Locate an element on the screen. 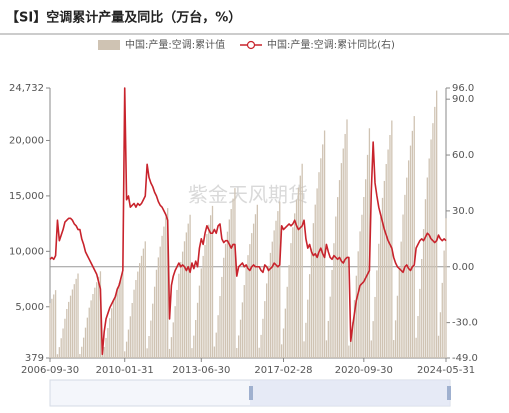  legend-swatch is located at coordinates (109, 45).